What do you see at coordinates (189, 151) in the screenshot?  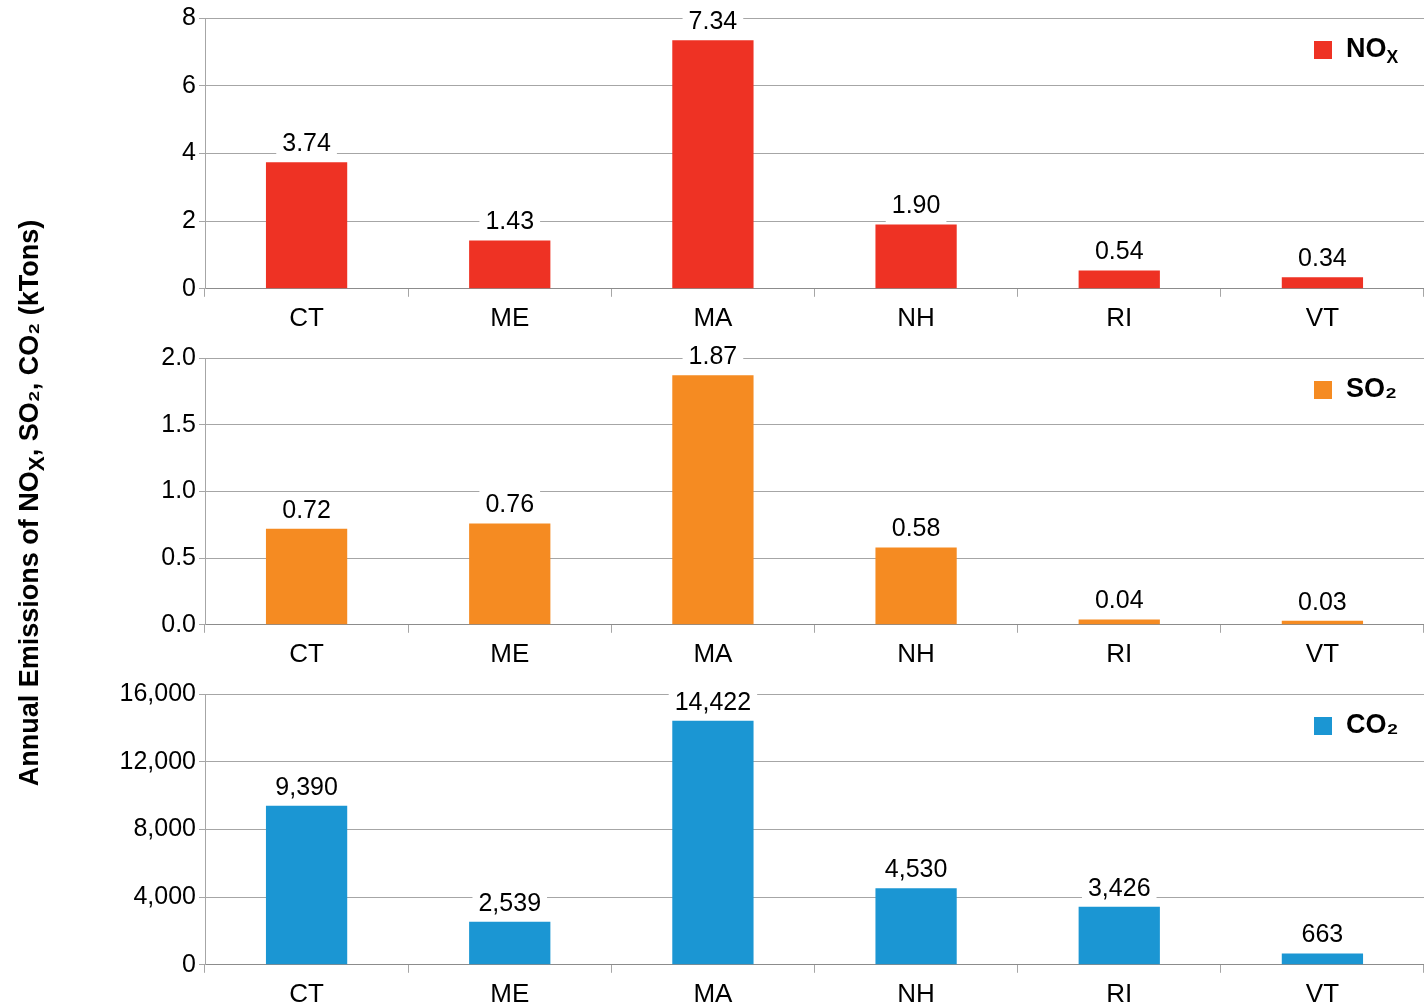 I see `y-tick-label: 4` at bounding box center [189, 151].